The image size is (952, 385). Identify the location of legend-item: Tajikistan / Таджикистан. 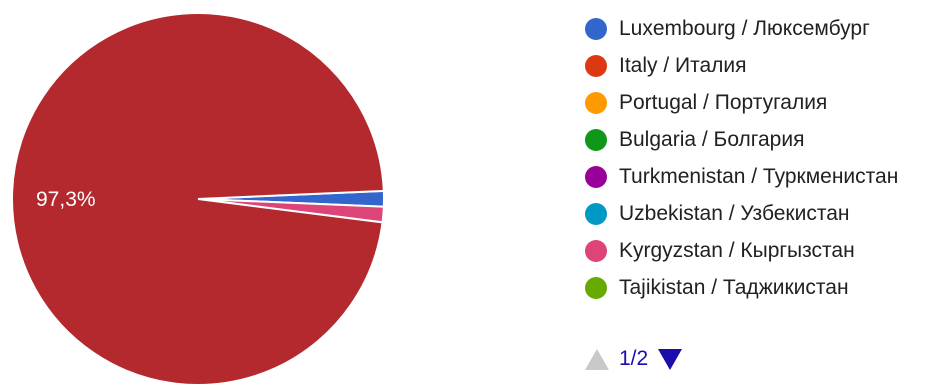
(741, 287).